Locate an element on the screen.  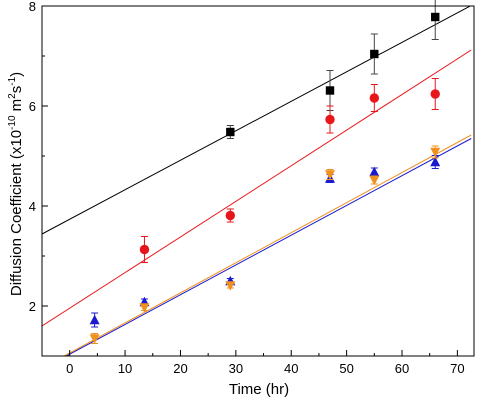
x-tick-label: 20 is located at coordinates (180, 368).